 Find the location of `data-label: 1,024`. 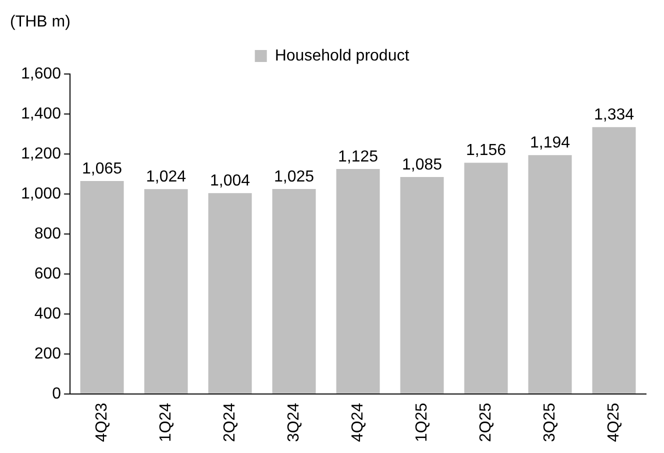

data-label: 1,024 is located at coordinates (166, 177).